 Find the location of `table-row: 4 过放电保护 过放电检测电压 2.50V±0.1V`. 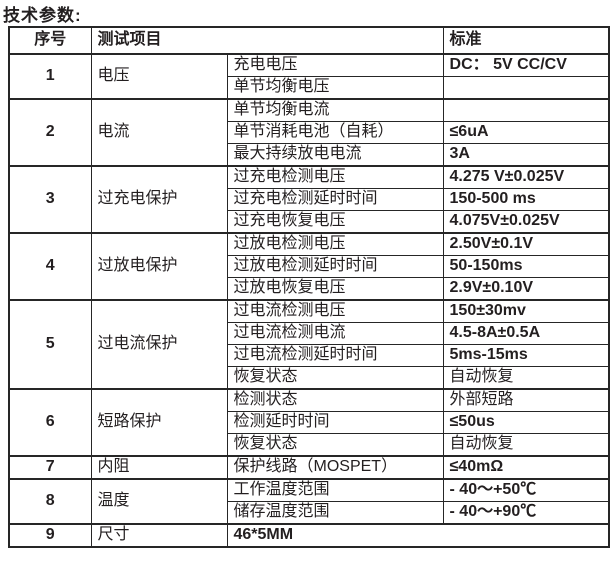

table-row: 4 过放电保护 过放电检测电压 2.50V±0.1V is located at coordinates (309, 266).